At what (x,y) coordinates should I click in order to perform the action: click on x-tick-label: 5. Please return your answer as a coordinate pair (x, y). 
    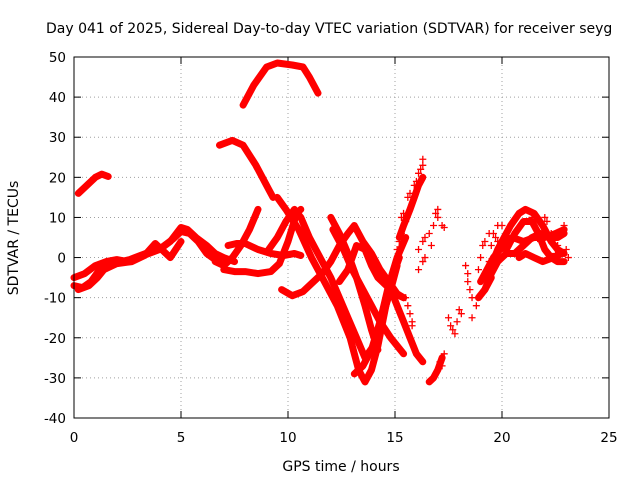
    Looking at the image, I should click on (181, 438).